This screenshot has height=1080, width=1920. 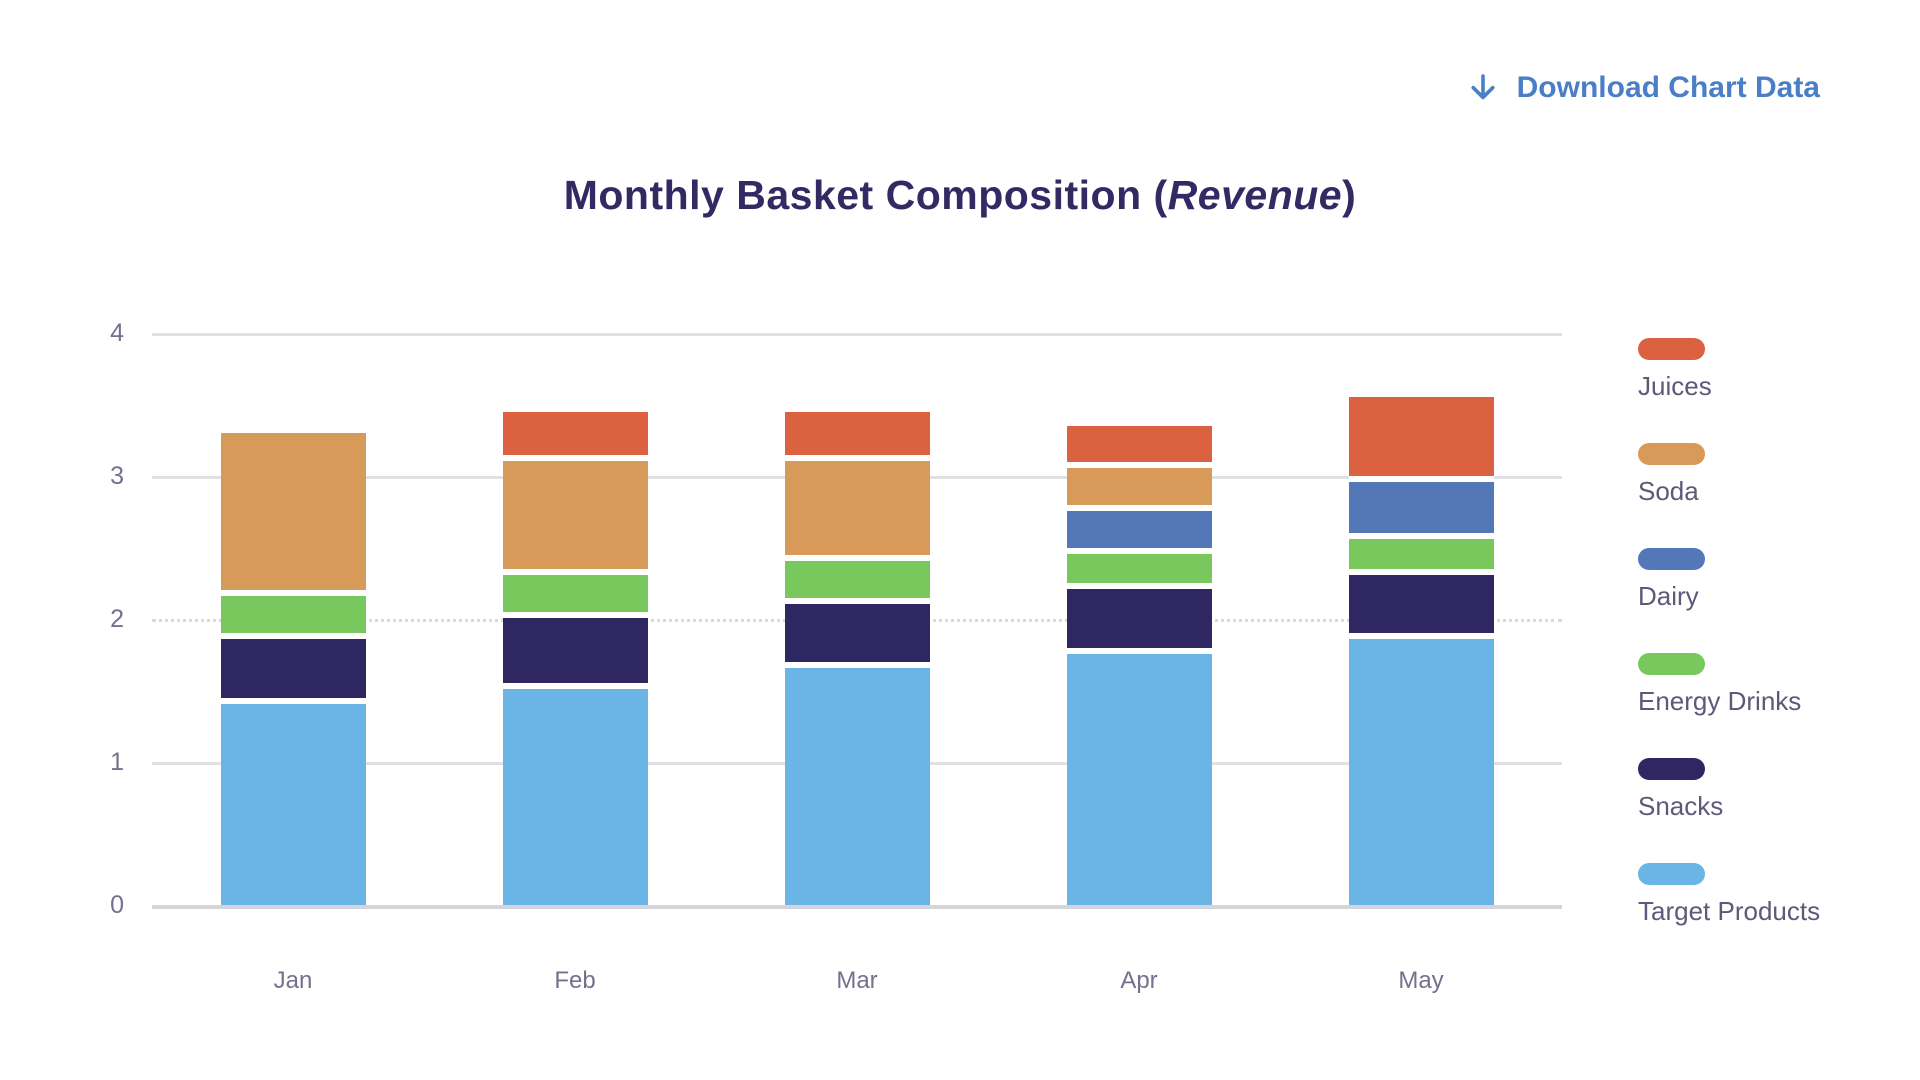 I want to click on y-axis-tick-label-1: 1, so click(x=117, y=762).